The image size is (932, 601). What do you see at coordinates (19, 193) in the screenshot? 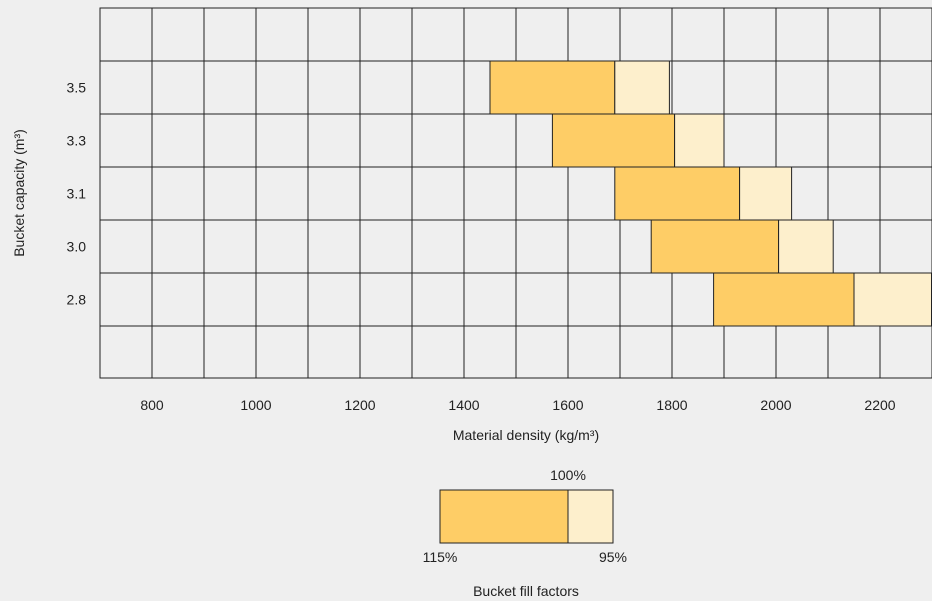
I see `y-axis-title: Bucket capacity (m³)` at bounding box center [19, 193].